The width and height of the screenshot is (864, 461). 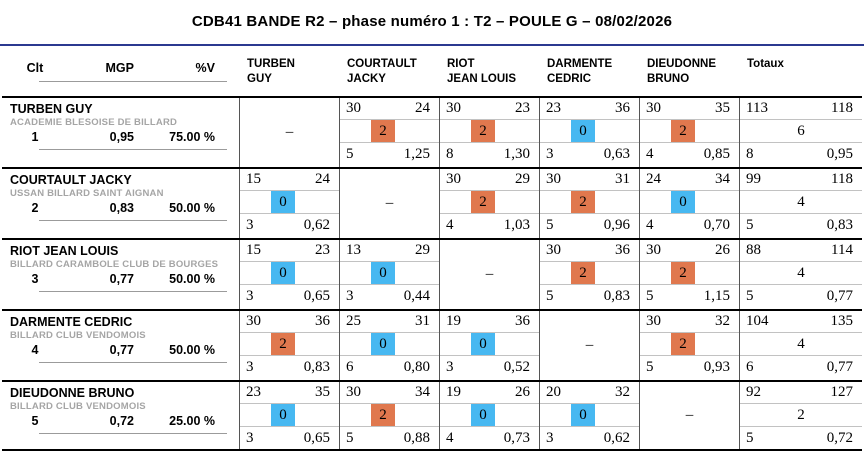 What do you see at coordinates (842, 250) in the screenshot?
I see `totals-score-right: 114` at bounding box center [842, 250].